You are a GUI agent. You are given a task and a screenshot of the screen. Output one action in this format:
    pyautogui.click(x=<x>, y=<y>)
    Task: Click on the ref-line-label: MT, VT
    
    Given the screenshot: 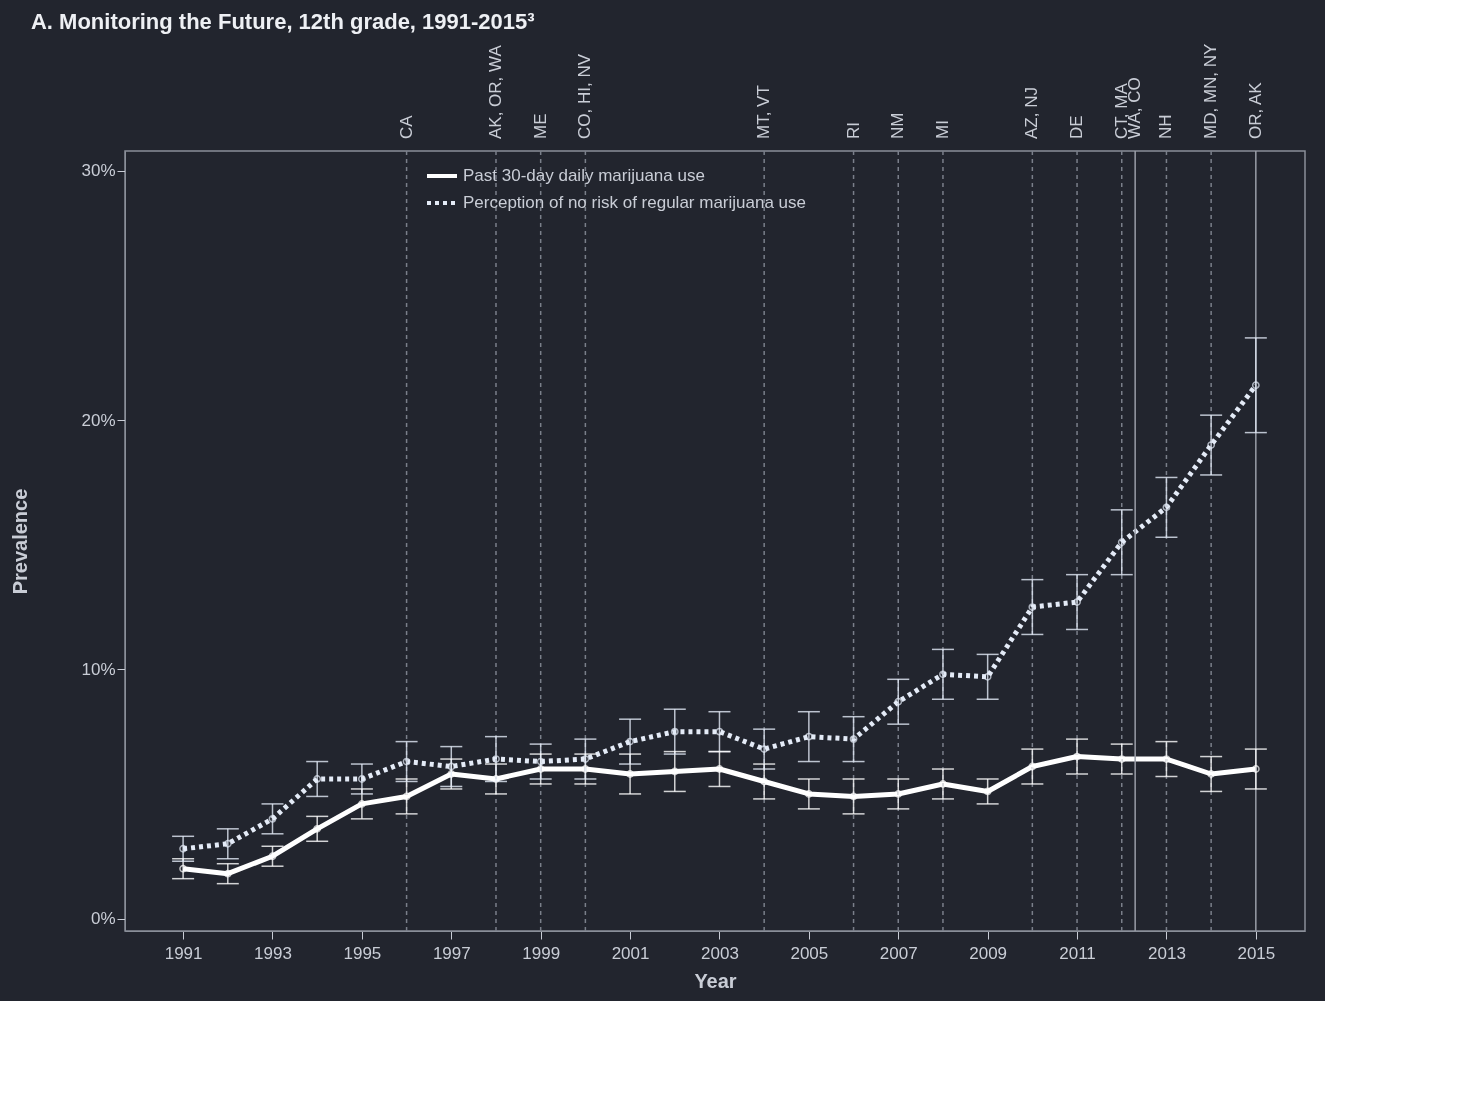 What is the action you would take?
    pyautogui.click(x=764, y=112)
    